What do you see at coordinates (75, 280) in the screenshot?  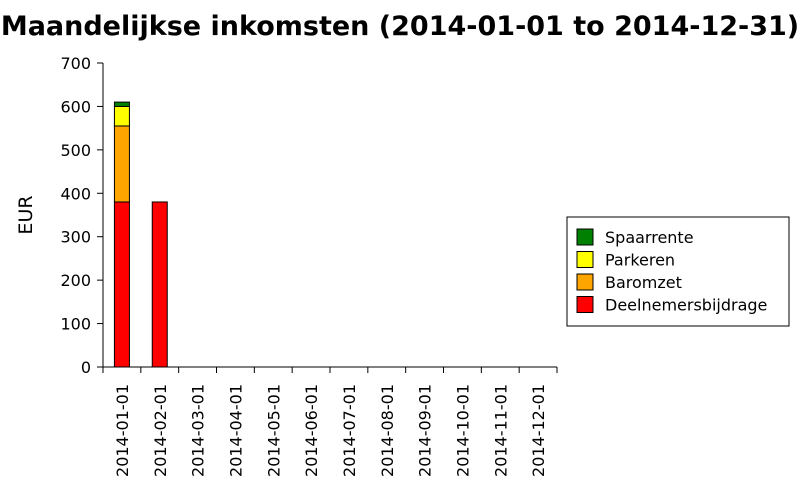 I see `y-tick-label: 200` at bounding box center [75, 280].